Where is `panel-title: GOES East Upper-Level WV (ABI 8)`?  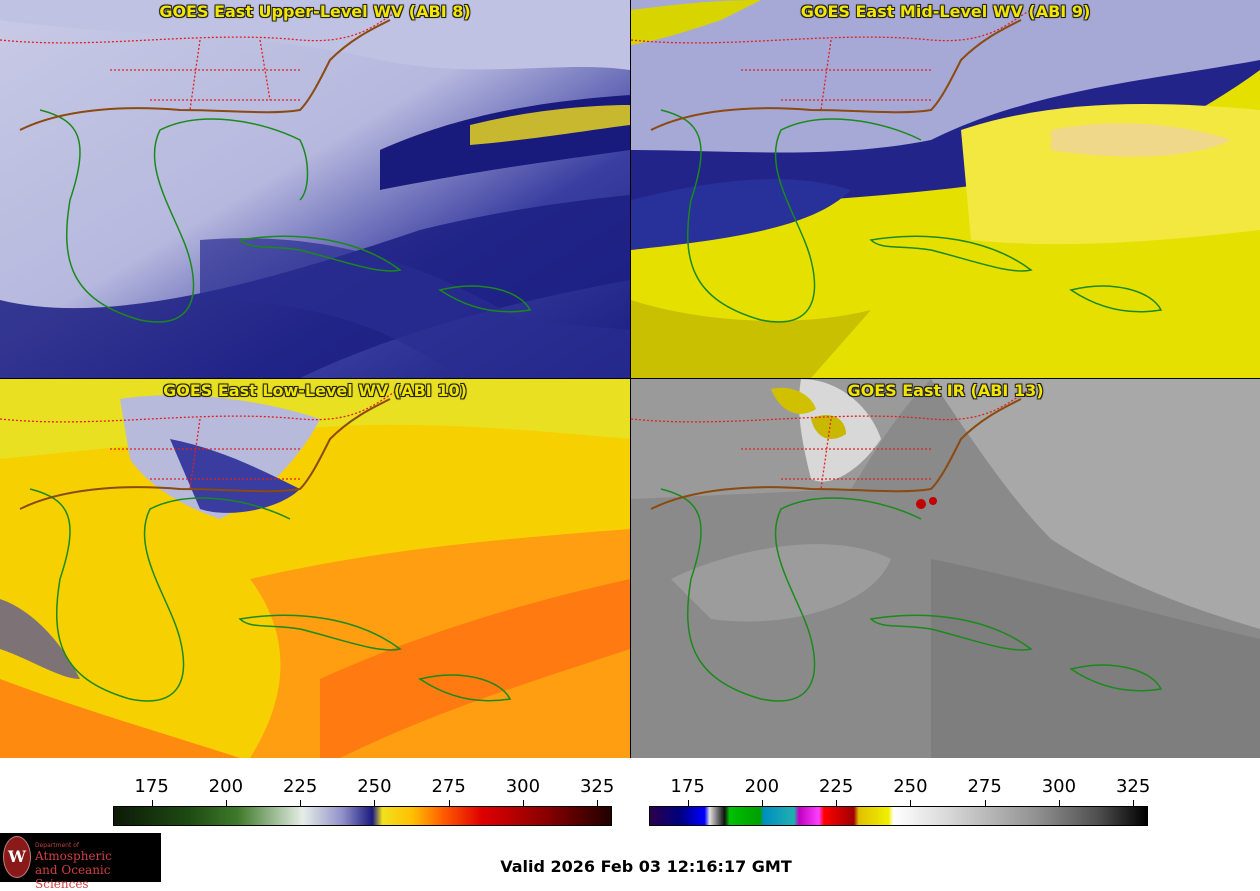
panel-title: GOES East Upper-Level WV (ABI 8) is located at coordinates (315, 11).